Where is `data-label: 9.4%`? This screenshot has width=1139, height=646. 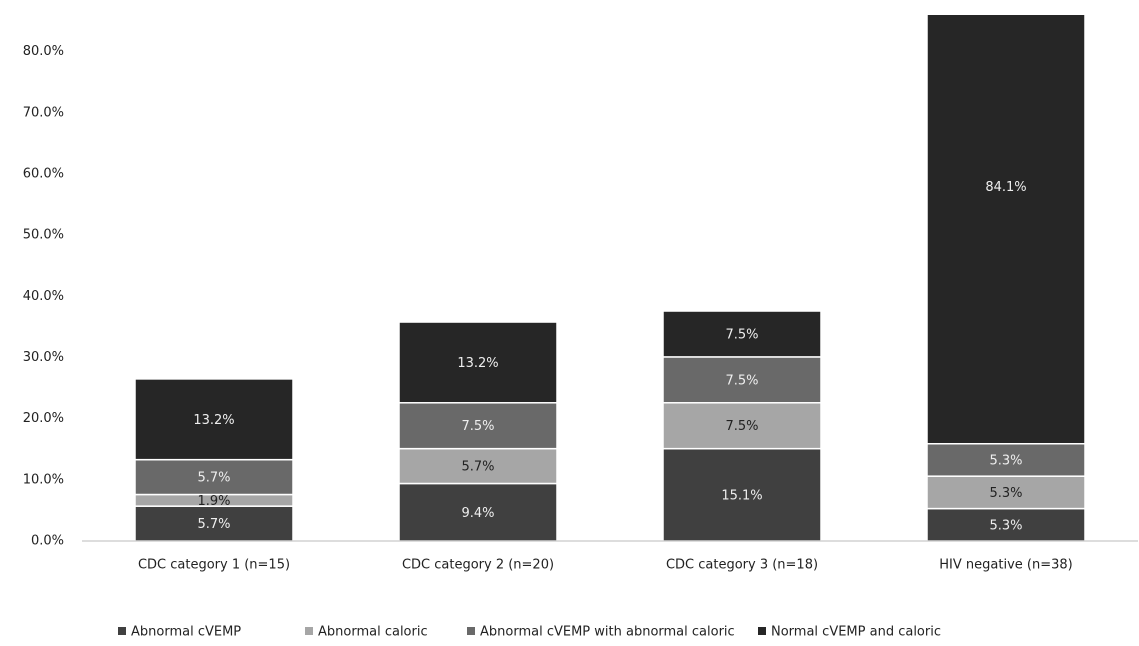 data-label: 9.4% is located at coordinates (477, 513).